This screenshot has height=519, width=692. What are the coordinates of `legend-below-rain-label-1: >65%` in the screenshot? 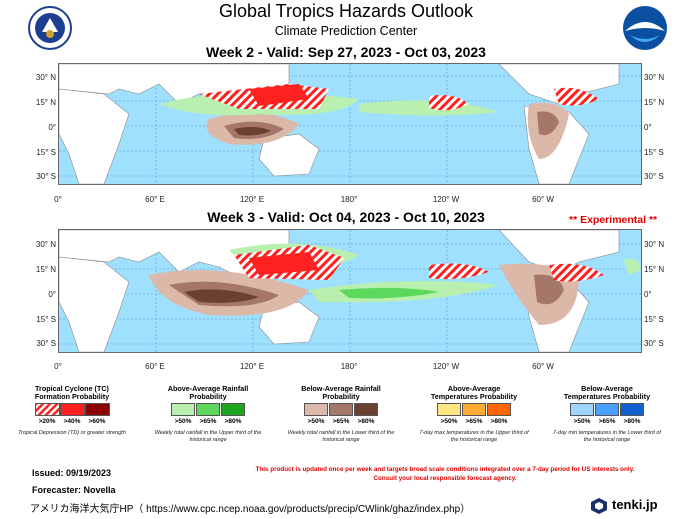 It's located at (341, 421).